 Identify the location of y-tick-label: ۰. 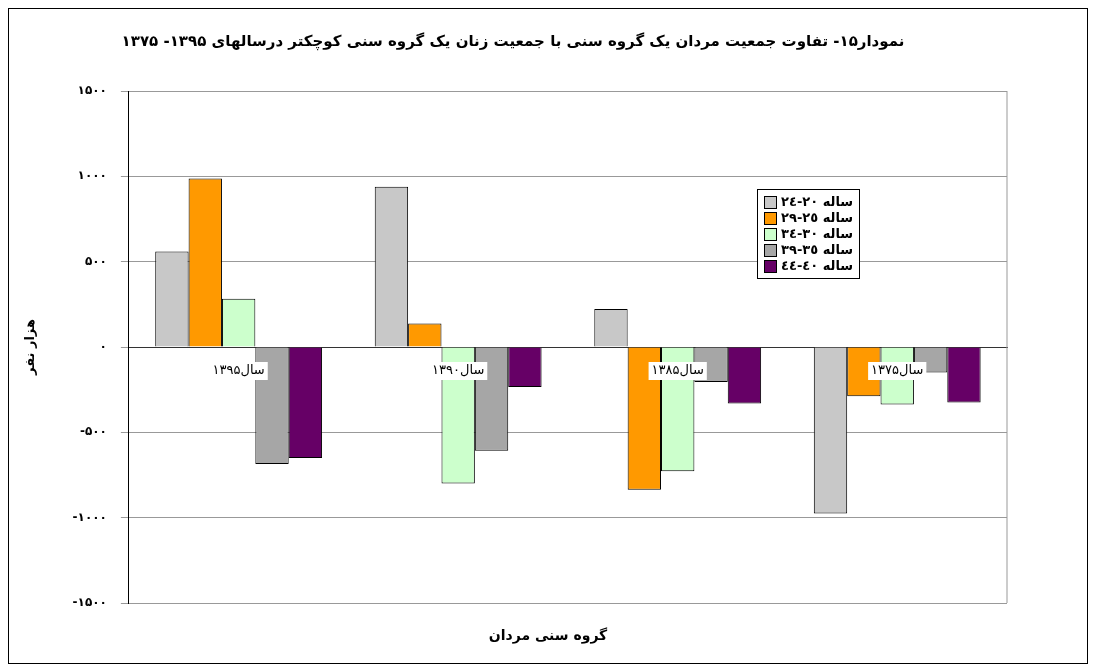
(103, 346).